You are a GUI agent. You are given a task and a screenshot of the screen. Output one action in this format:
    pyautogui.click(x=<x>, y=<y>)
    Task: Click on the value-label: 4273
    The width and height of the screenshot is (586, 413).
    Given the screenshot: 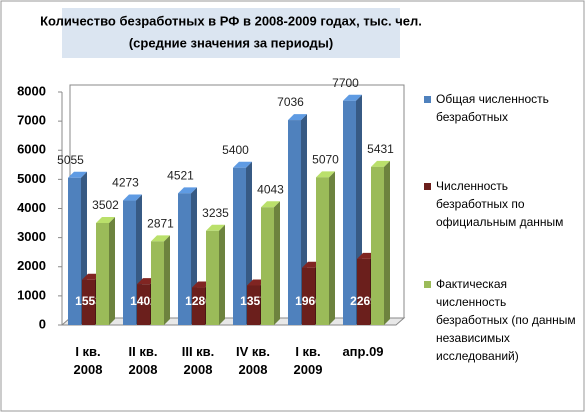 What is the action you would take?
    pyautogui.click(x=125, y=183)
    